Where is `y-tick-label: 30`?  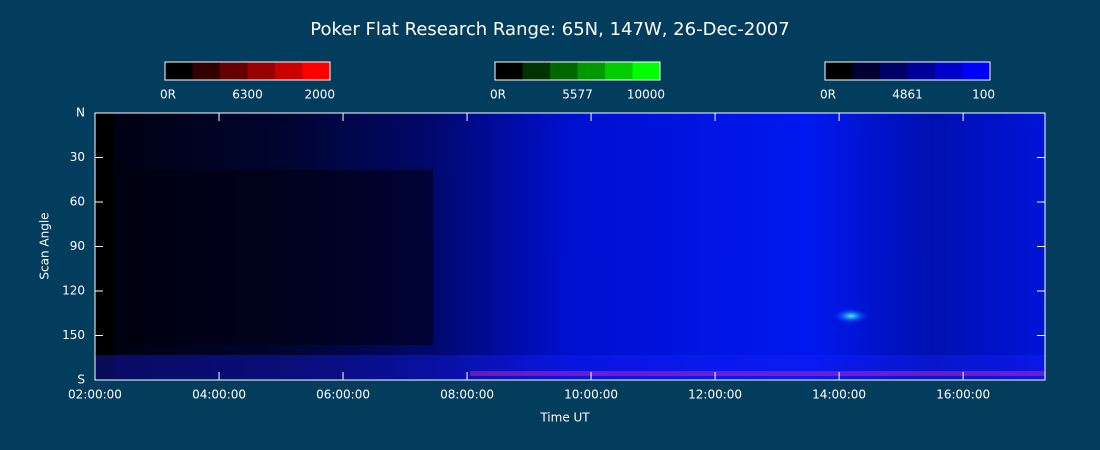
y-tick-label: 30 is located at coordinates (77, 157).